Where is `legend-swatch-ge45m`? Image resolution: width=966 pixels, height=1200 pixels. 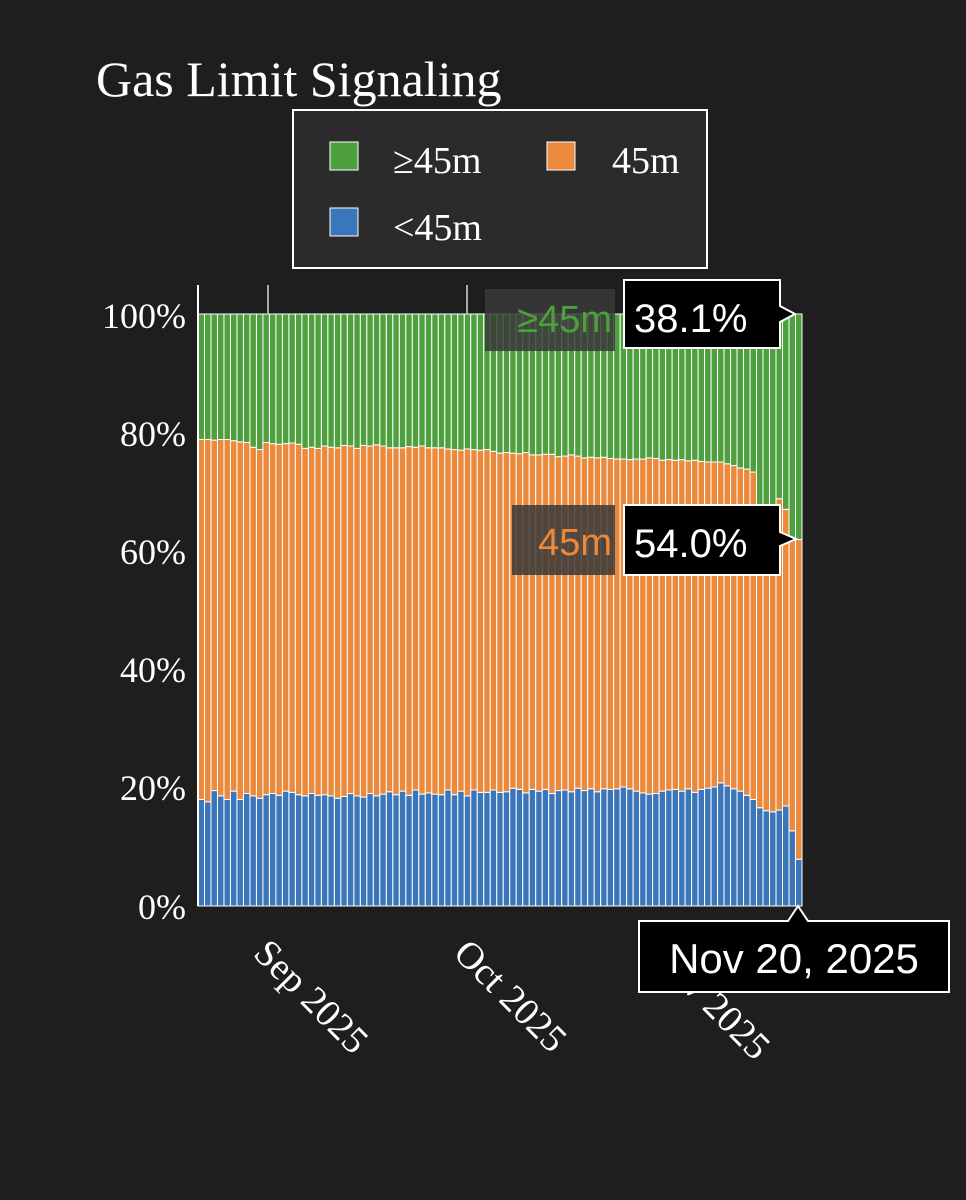 legend-swatch-ge45m is located at coordinates (344, 156).